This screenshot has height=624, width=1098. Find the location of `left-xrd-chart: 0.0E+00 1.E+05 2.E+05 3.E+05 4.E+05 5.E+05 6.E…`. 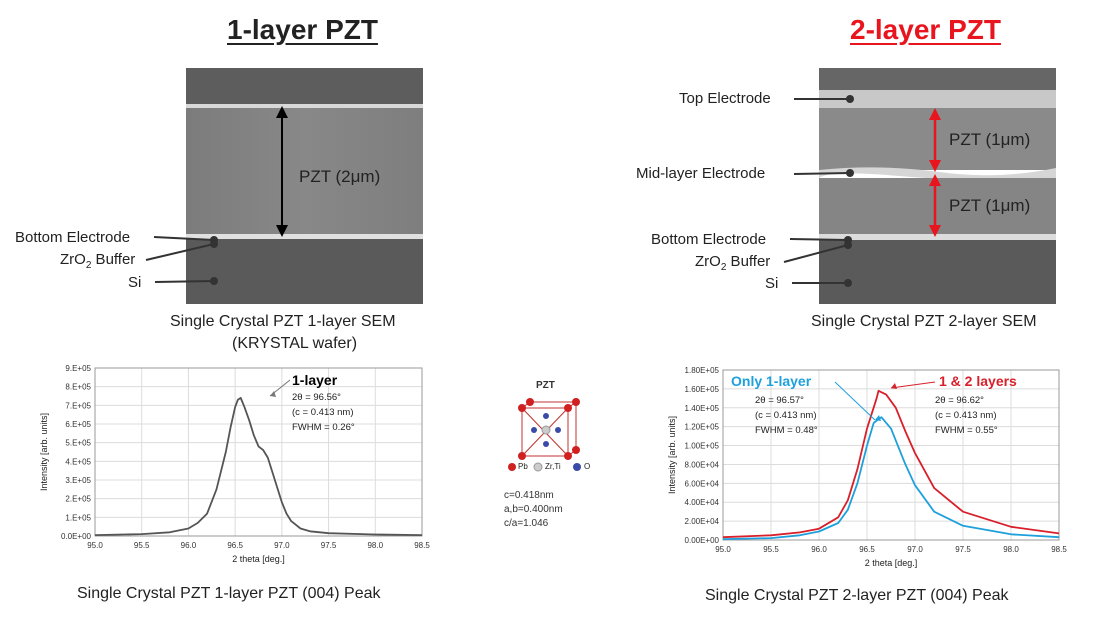

left-xrd-chart: 0.0E+00 1.E+05 2.E+05 3.E+05 4.E+05 5.E+05 6.E… is located at coordinates (234, 464).